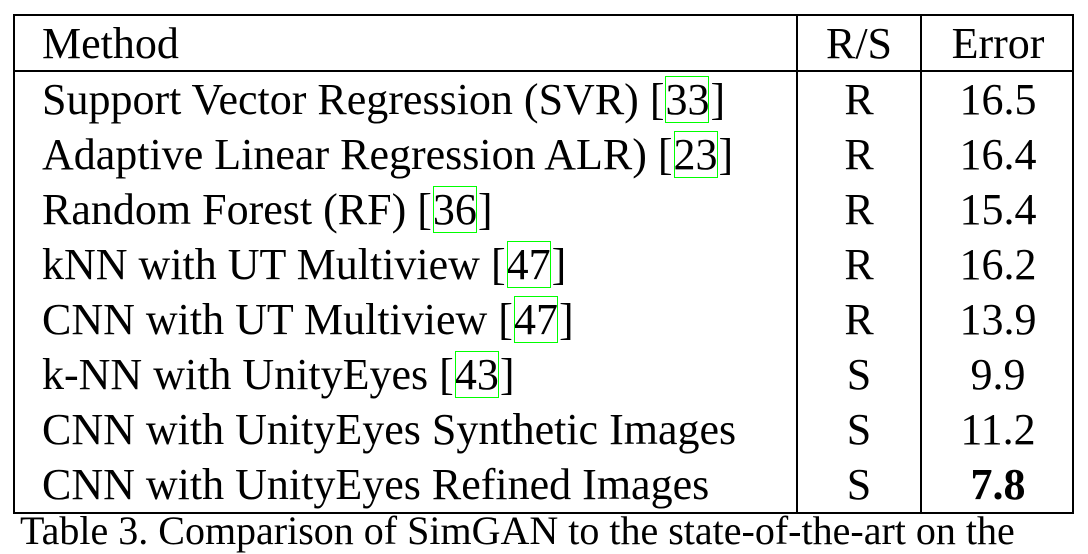 The image size is (1088, 554). What do you see at coordinates (859, 43) in the screenshot?
I see `header-rs: R/S` at bounding box center [859, 43].